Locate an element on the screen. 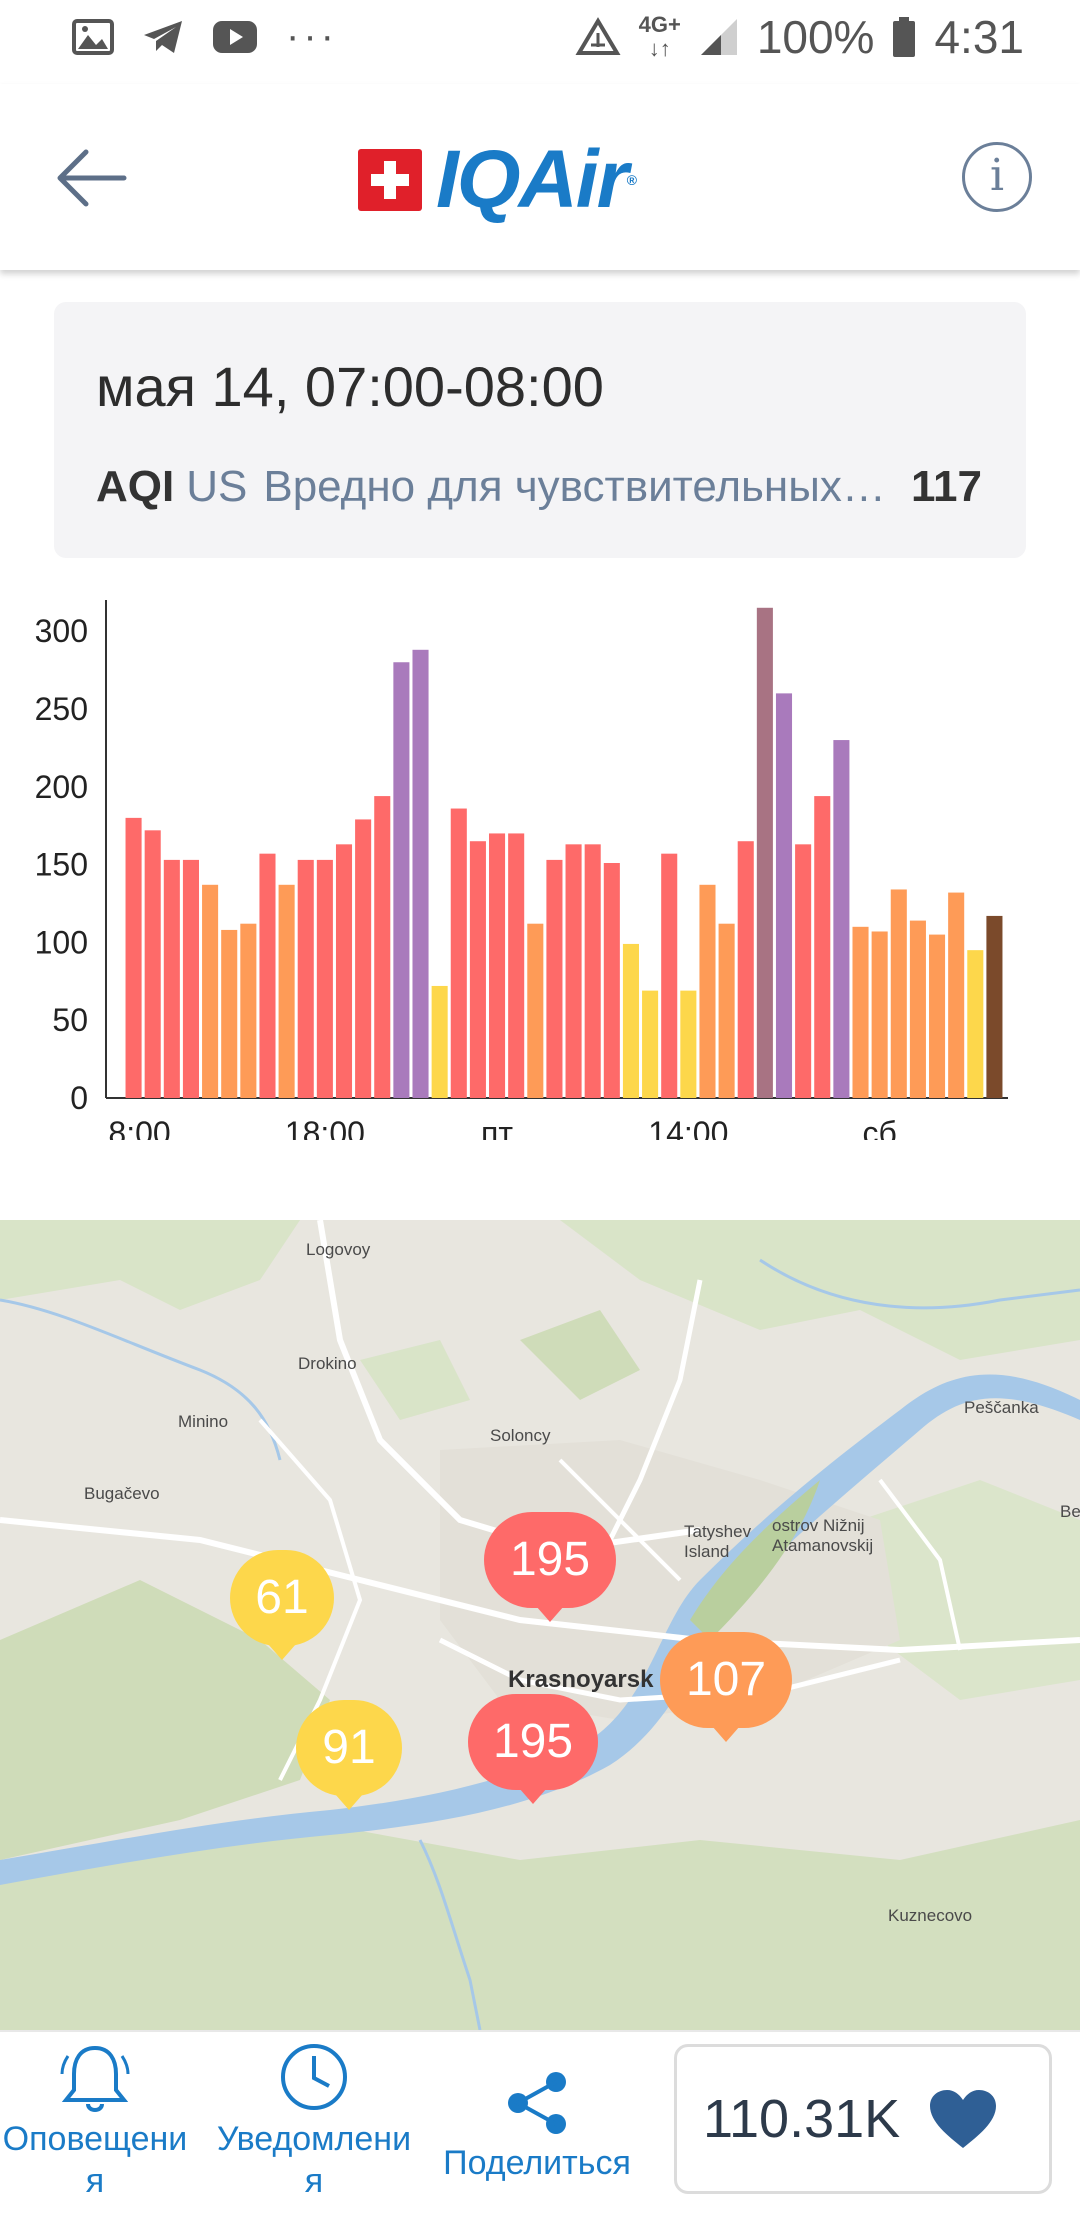 This screenshot has width=1080, height=2220. gallery-icon is located at coordinates (93, 36).